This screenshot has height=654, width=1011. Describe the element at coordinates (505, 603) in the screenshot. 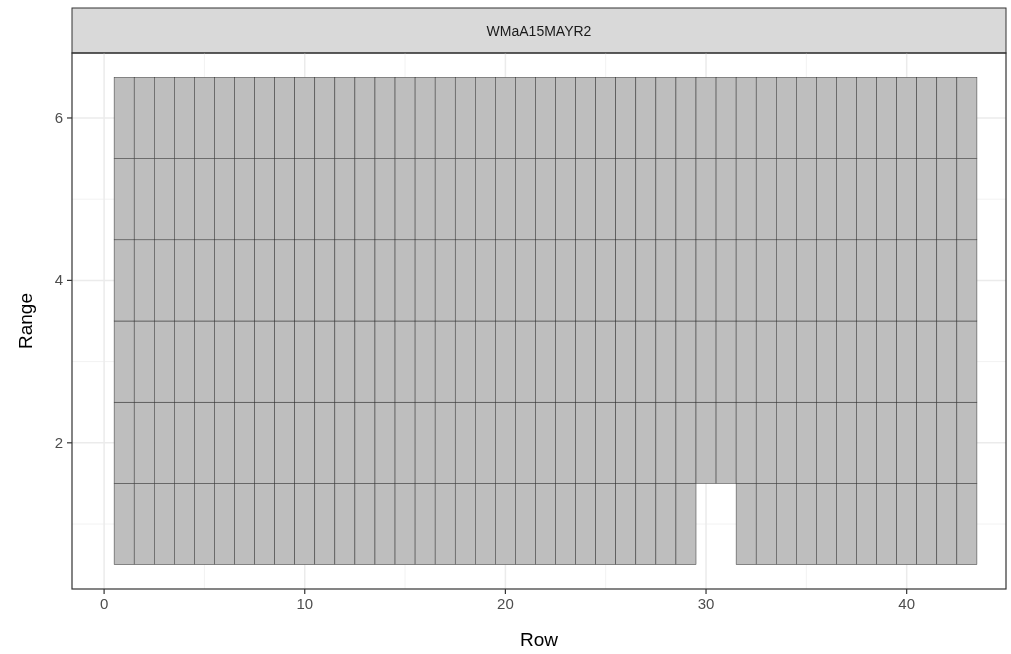

I see `x-tick-label: 20` at that location.